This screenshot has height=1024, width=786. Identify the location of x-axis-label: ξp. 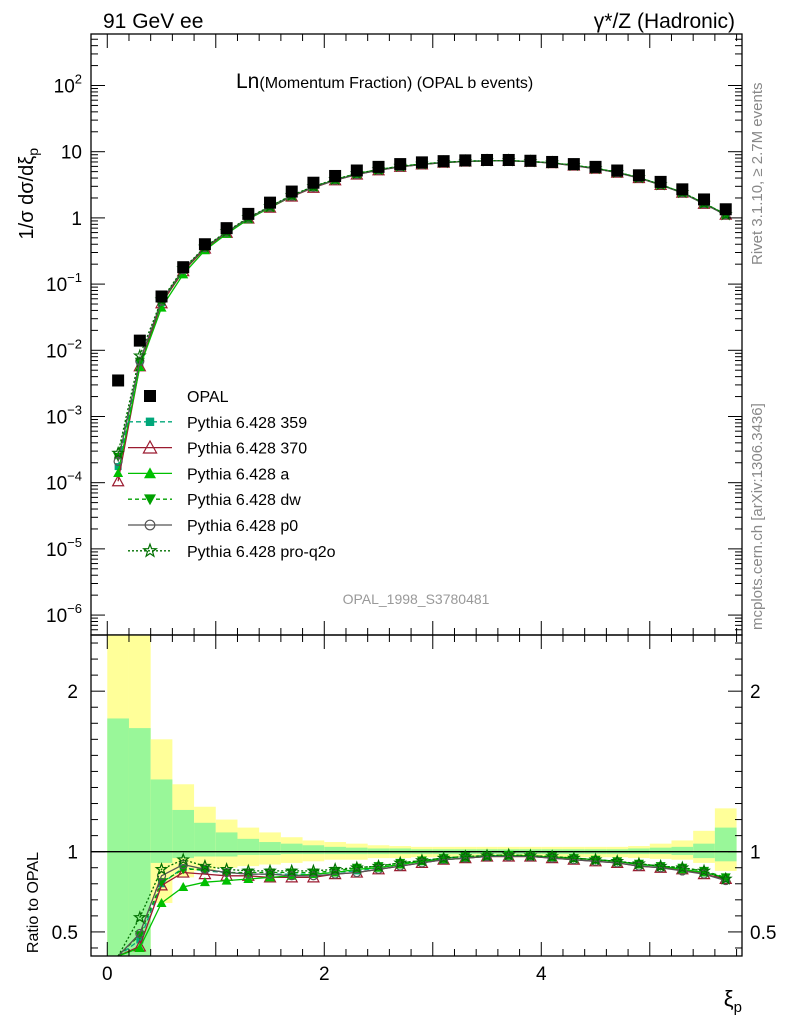
(733, 1001).